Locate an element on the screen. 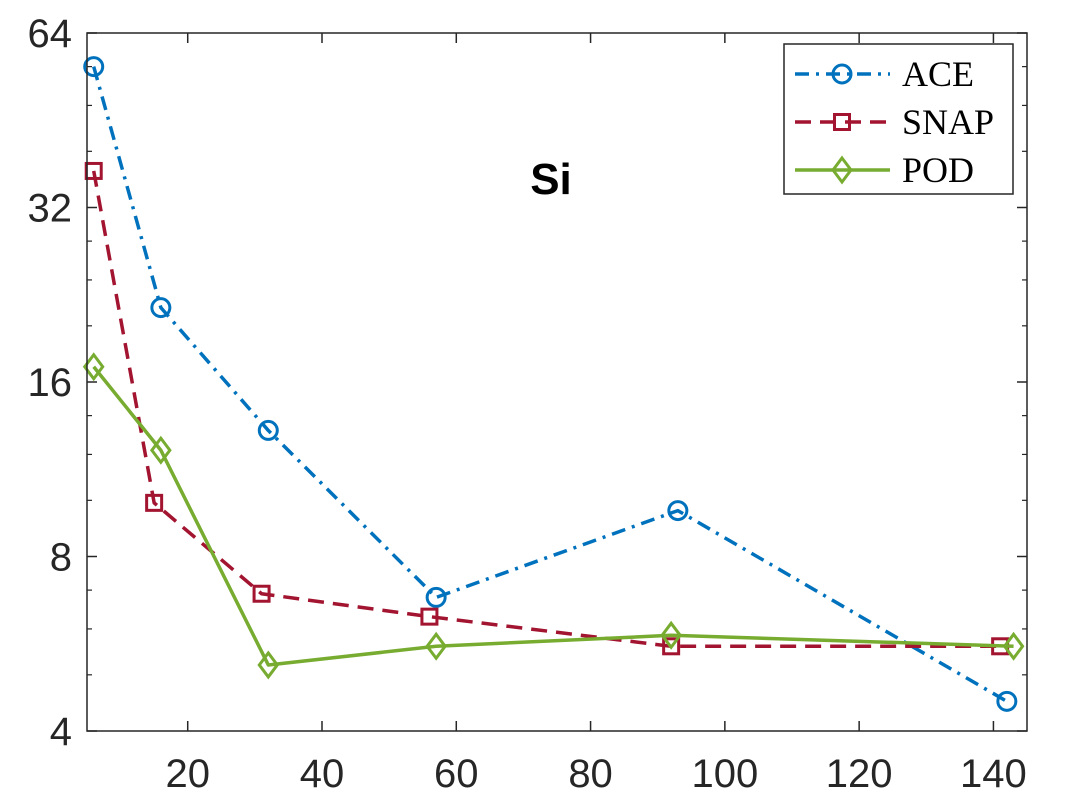 The image size is (1067, 800). x-tick-label: 140 is located at coordinates (993, 774).